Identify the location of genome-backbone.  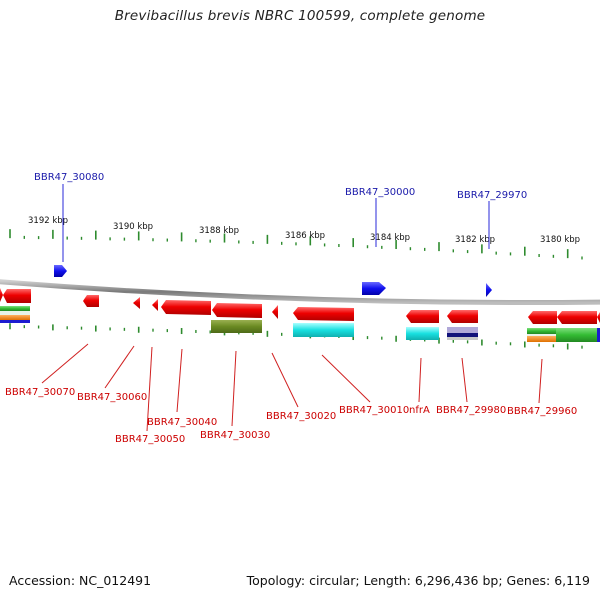
(300, 292).